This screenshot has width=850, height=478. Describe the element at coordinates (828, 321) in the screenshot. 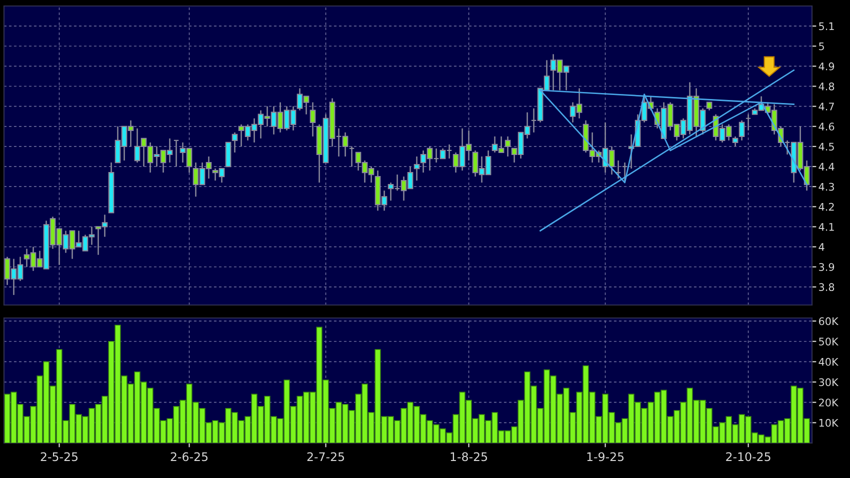

I see `y-tick-label: 60K` at that location.